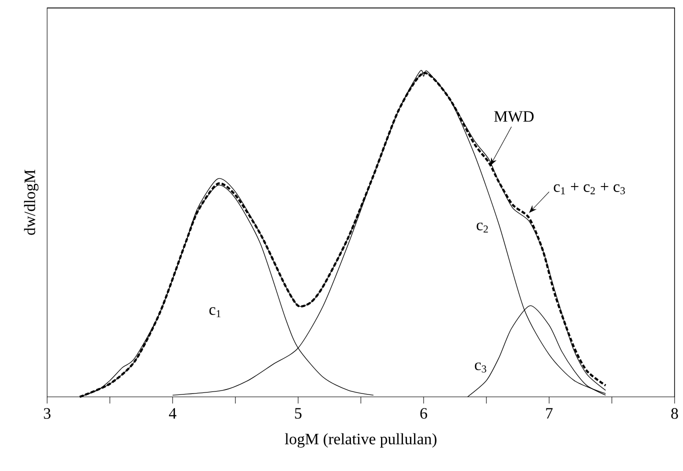 The height and width of the screenshot is (471, 683). What do you see at coordinates (424, 413) in the screenshot?
I see `x-tick-label: 6` at bounding box center [424, 413].